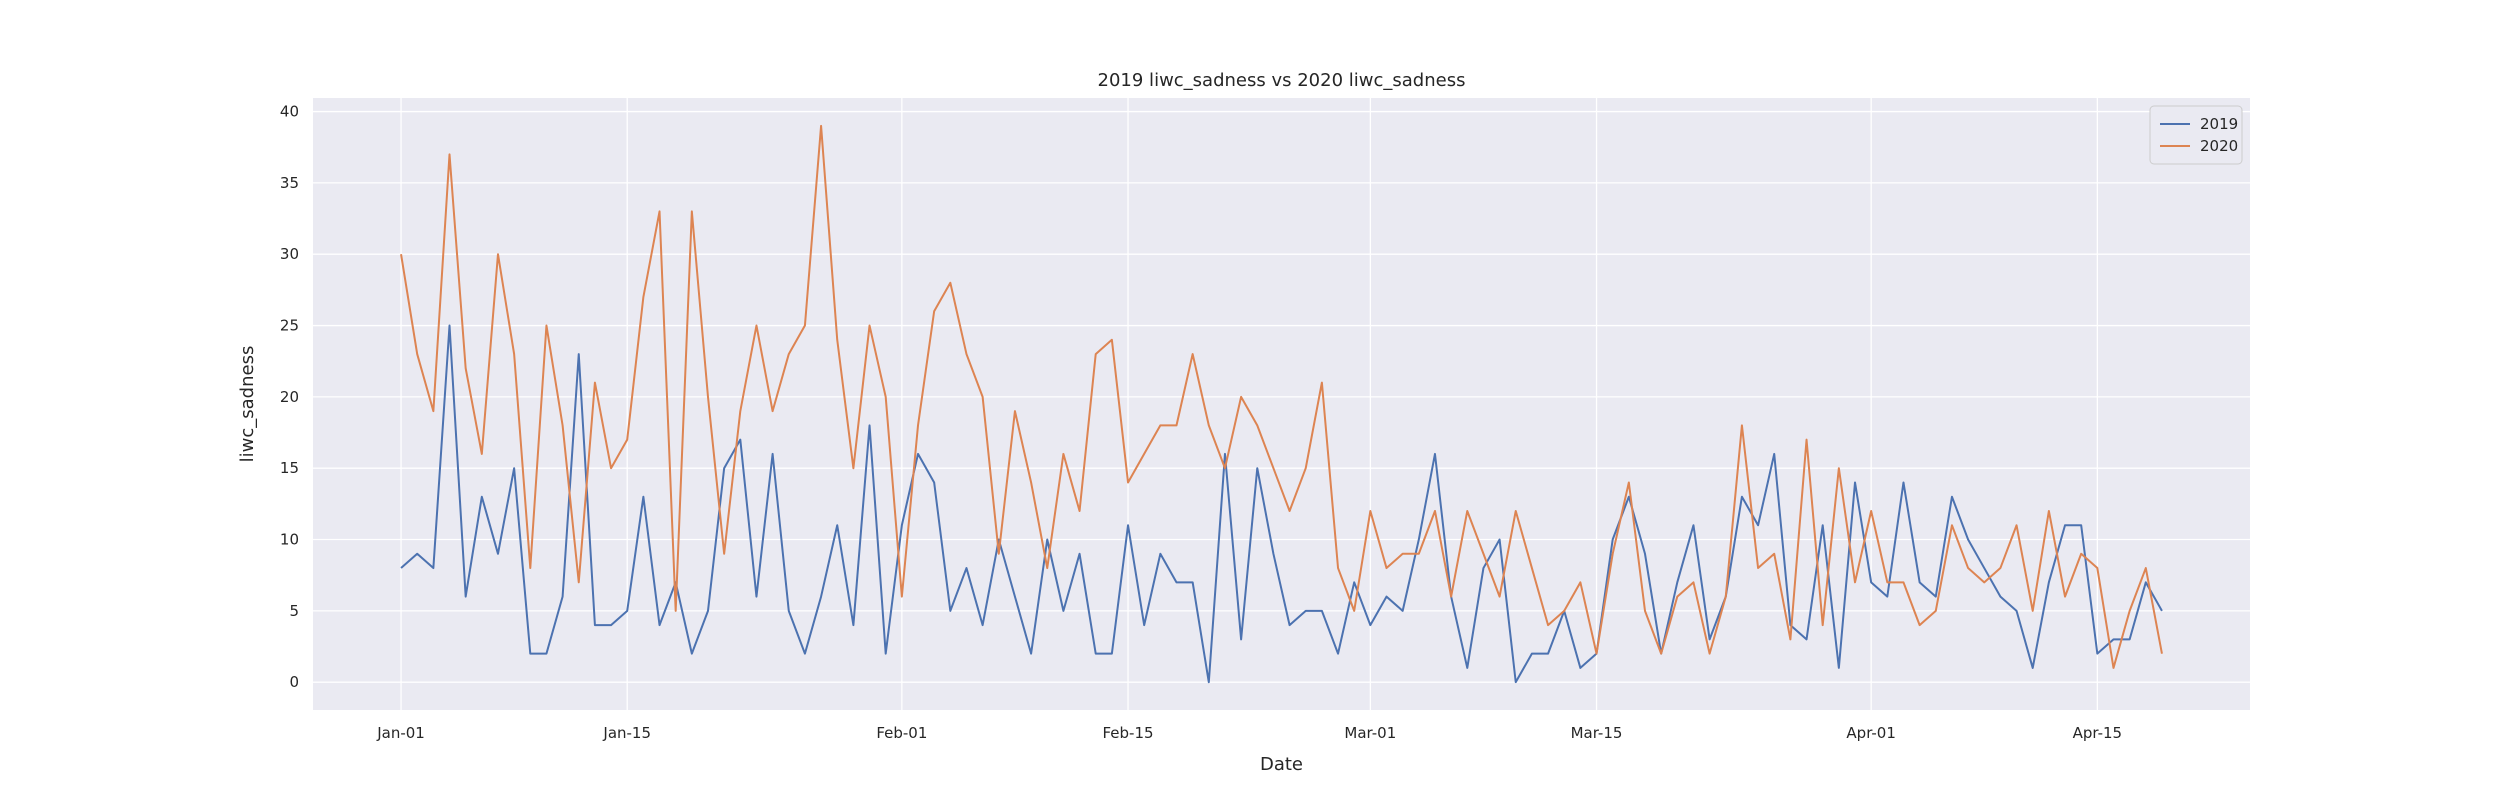 The width and height of the screenshot is (2500, 800). Describe the element at coordinates (289, 183) in the screenshot. I see `y-tick-label: 35` at that location.